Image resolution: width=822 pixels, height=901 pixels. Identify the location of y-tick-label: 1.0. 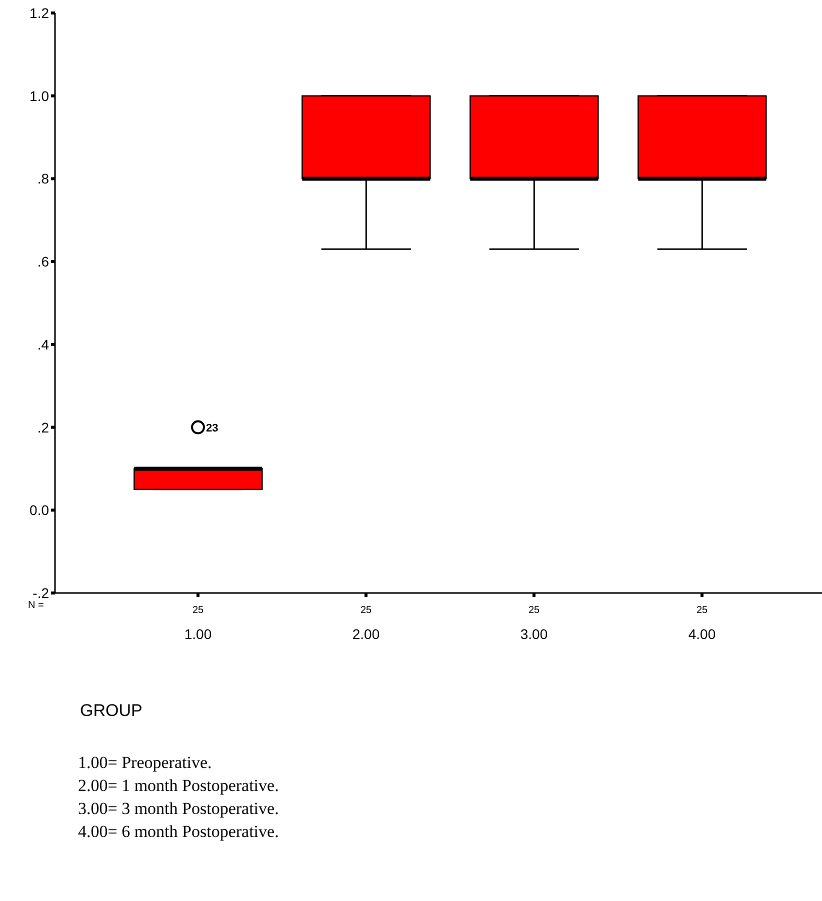
(40, 96).